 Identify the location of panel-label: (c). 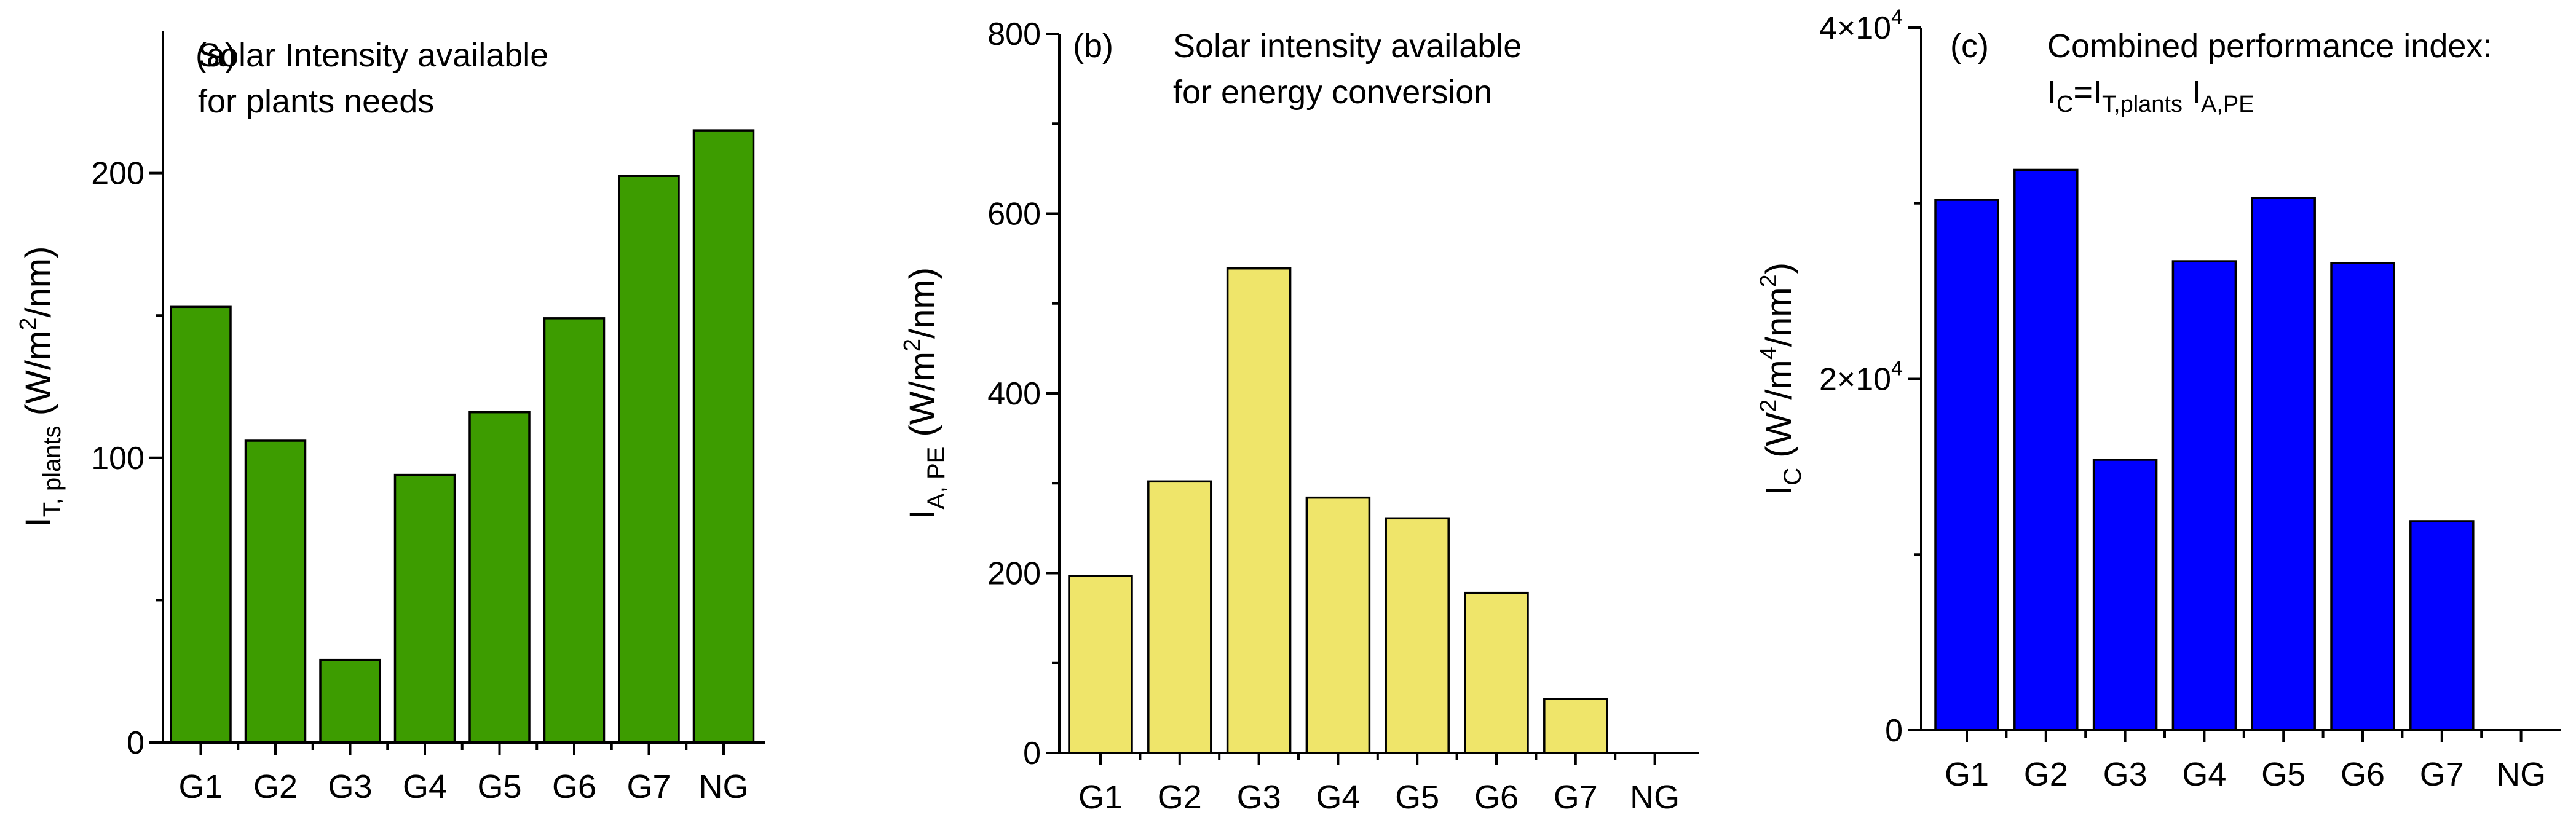
(1970, 46).